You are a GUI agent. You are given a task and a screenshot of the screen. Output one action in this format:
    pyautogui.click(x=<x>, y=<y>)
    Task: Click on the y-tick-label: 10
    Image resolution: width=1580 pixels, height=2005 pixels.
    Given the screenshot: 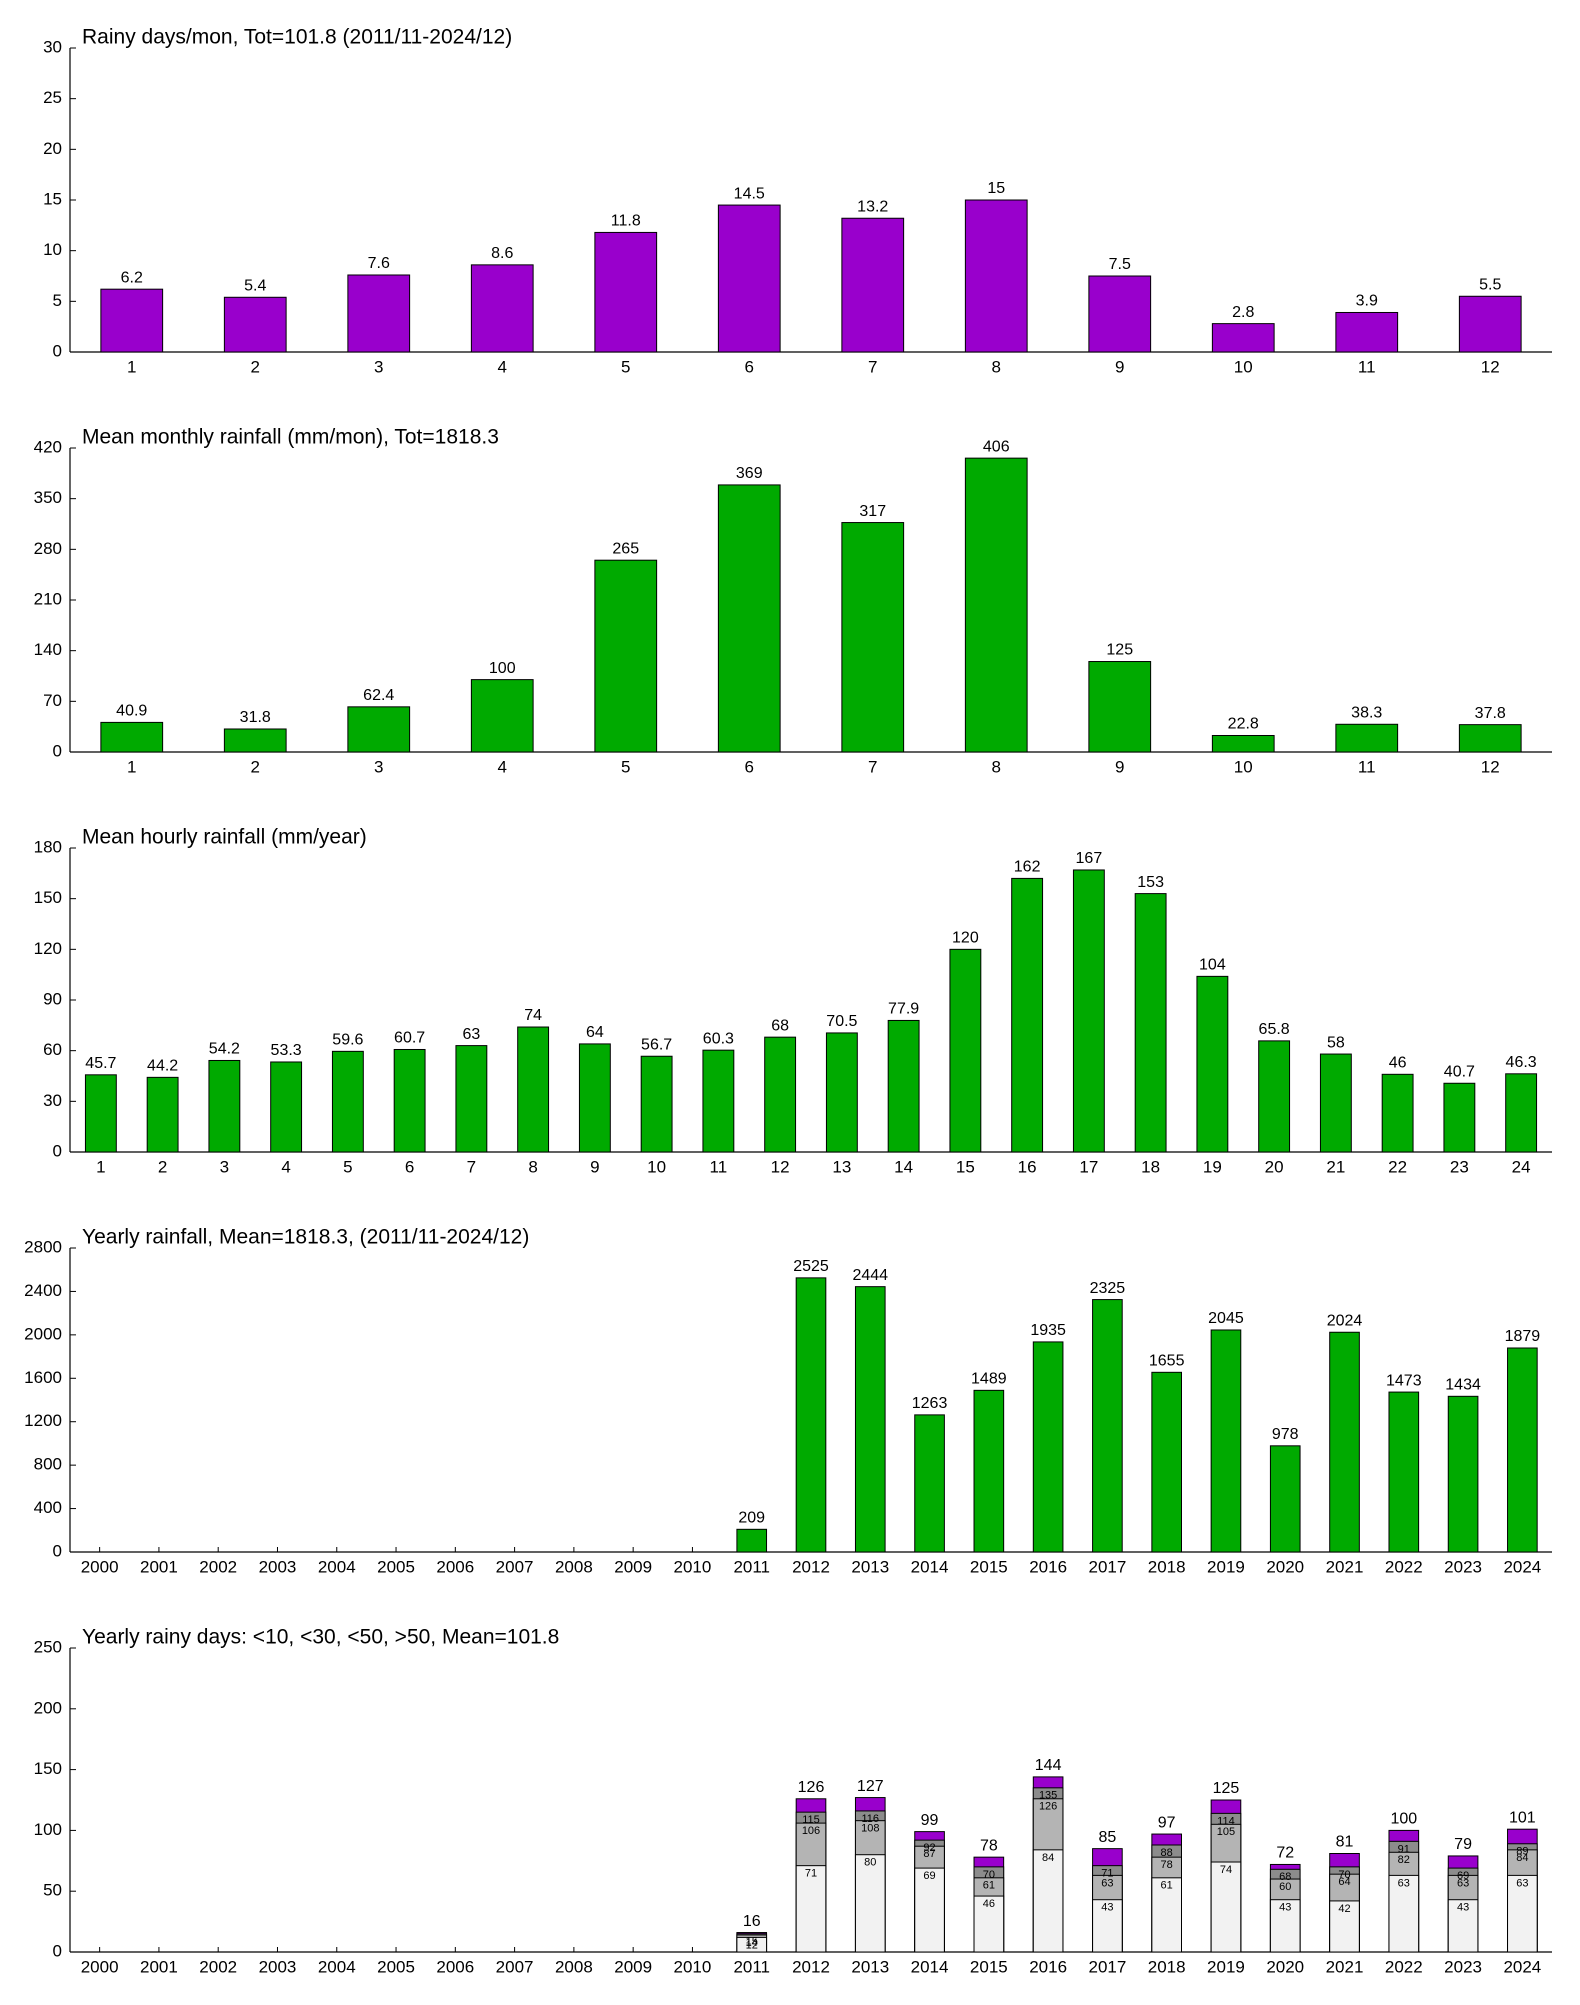 What is the action you would take?
    pyautogui.click(x=52, y=249)
    